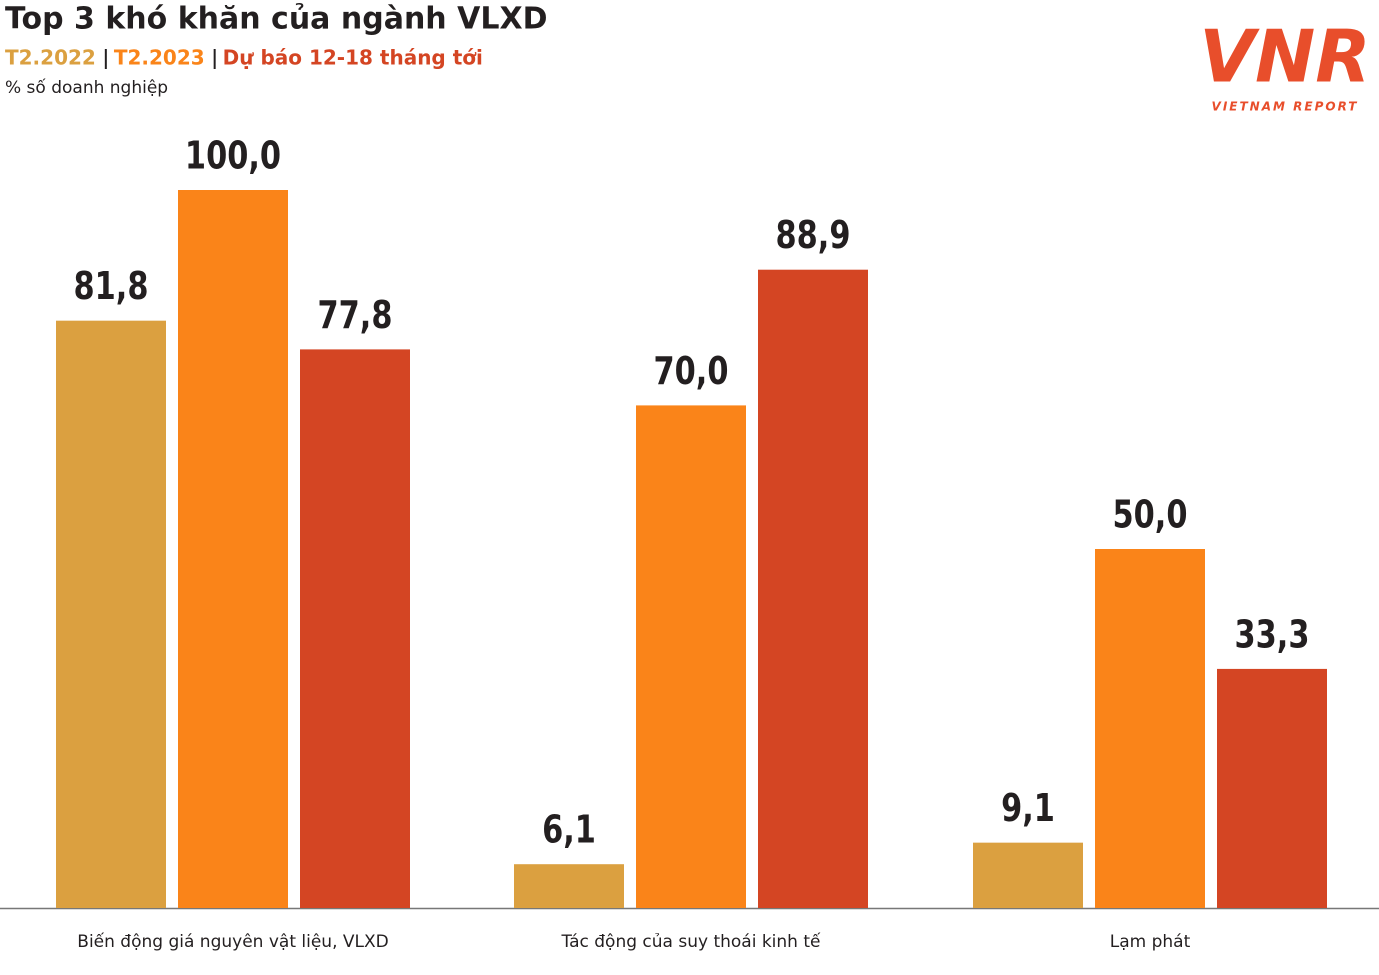 The width and height of the screenshot is (1379, 975). What do you see at coordinates (1150, 515) in the screenshot?
I see `value-label: 50,0` at bounding box center [1150, 515].